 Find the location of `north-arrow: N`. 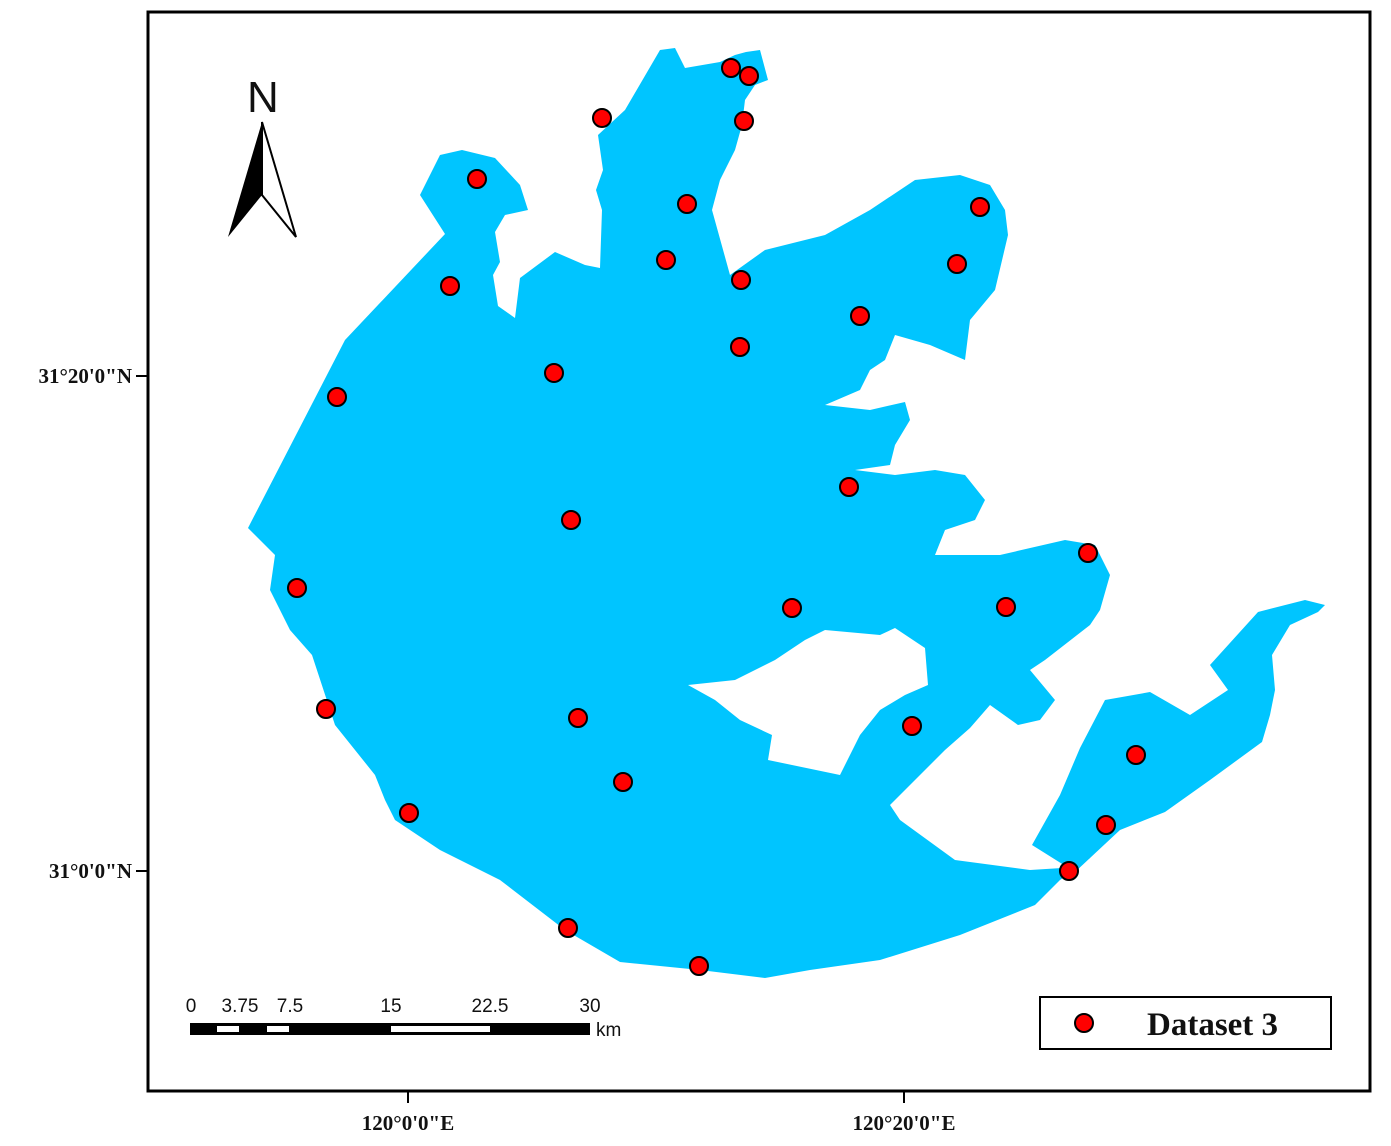

north-arrow: N is located at coordinates (262, 155).